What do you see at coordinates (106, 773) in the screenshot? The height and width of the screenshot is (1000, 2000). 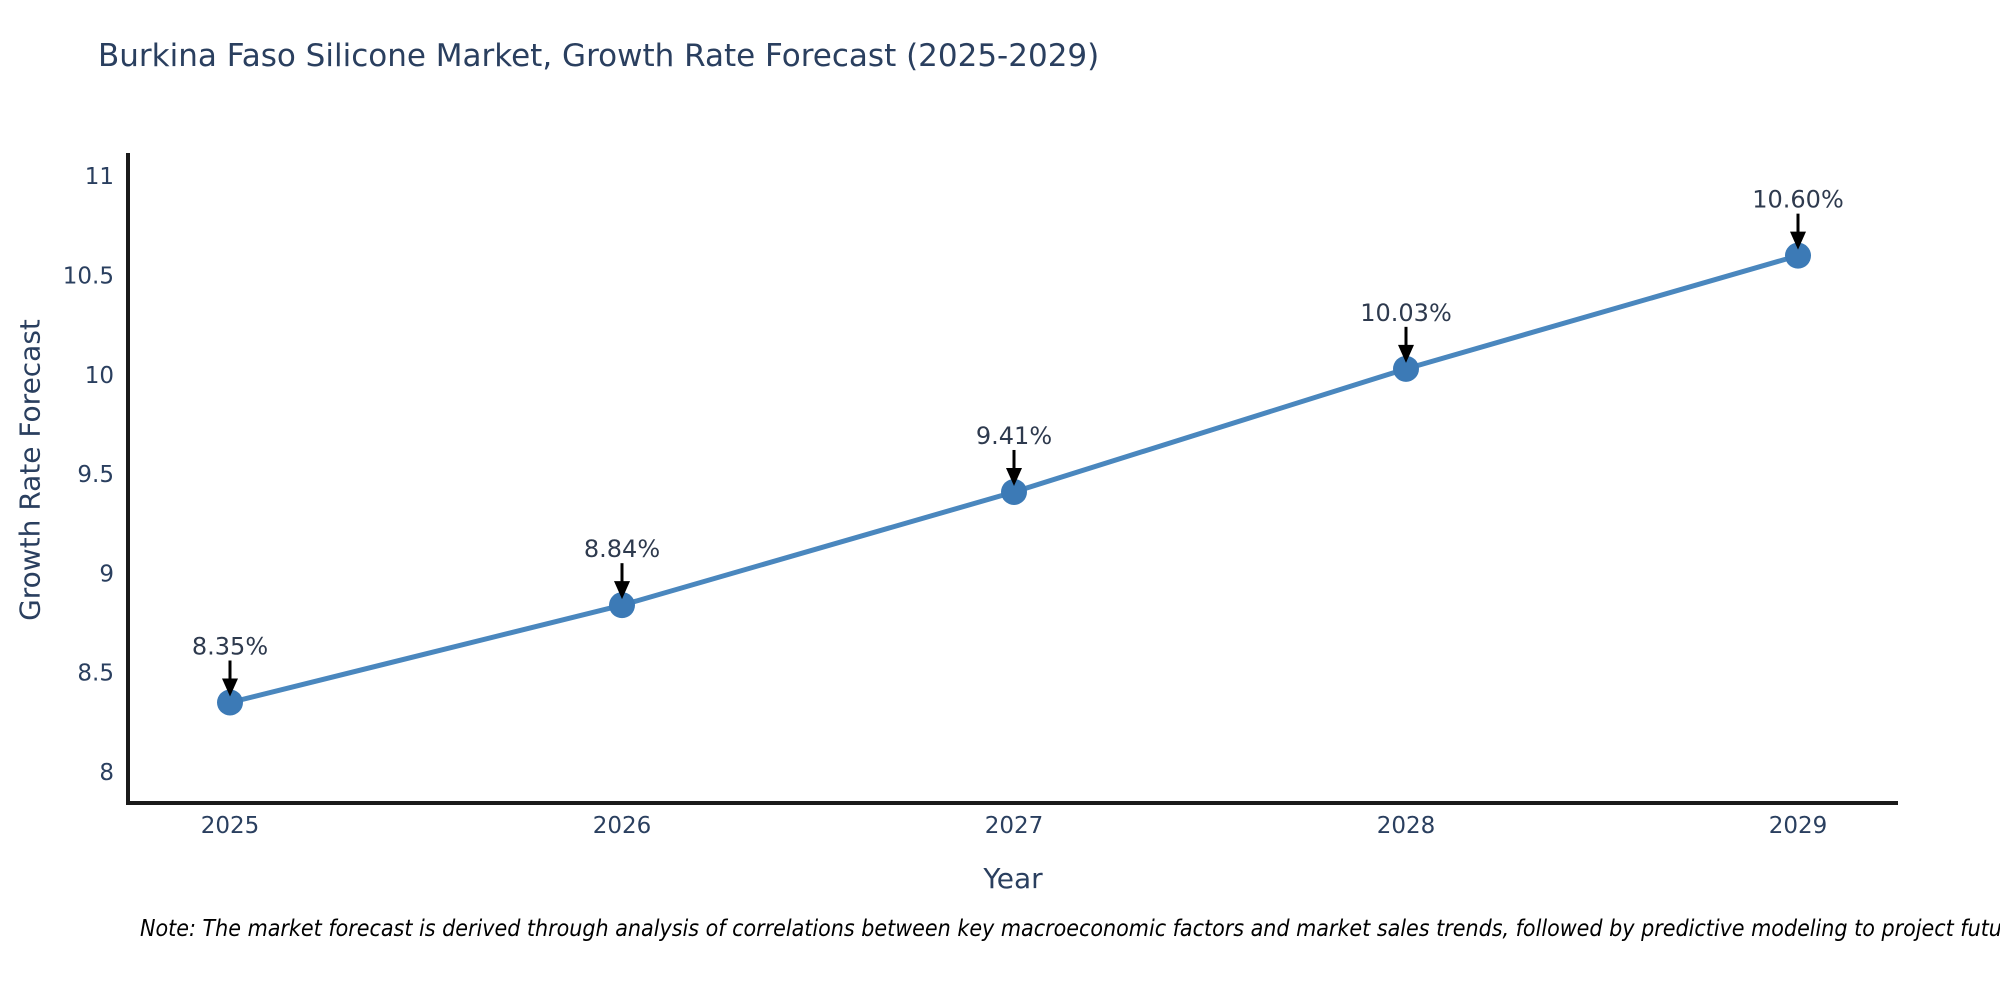 I see `y-tick-label: 8` at bounding box center [106, 773].